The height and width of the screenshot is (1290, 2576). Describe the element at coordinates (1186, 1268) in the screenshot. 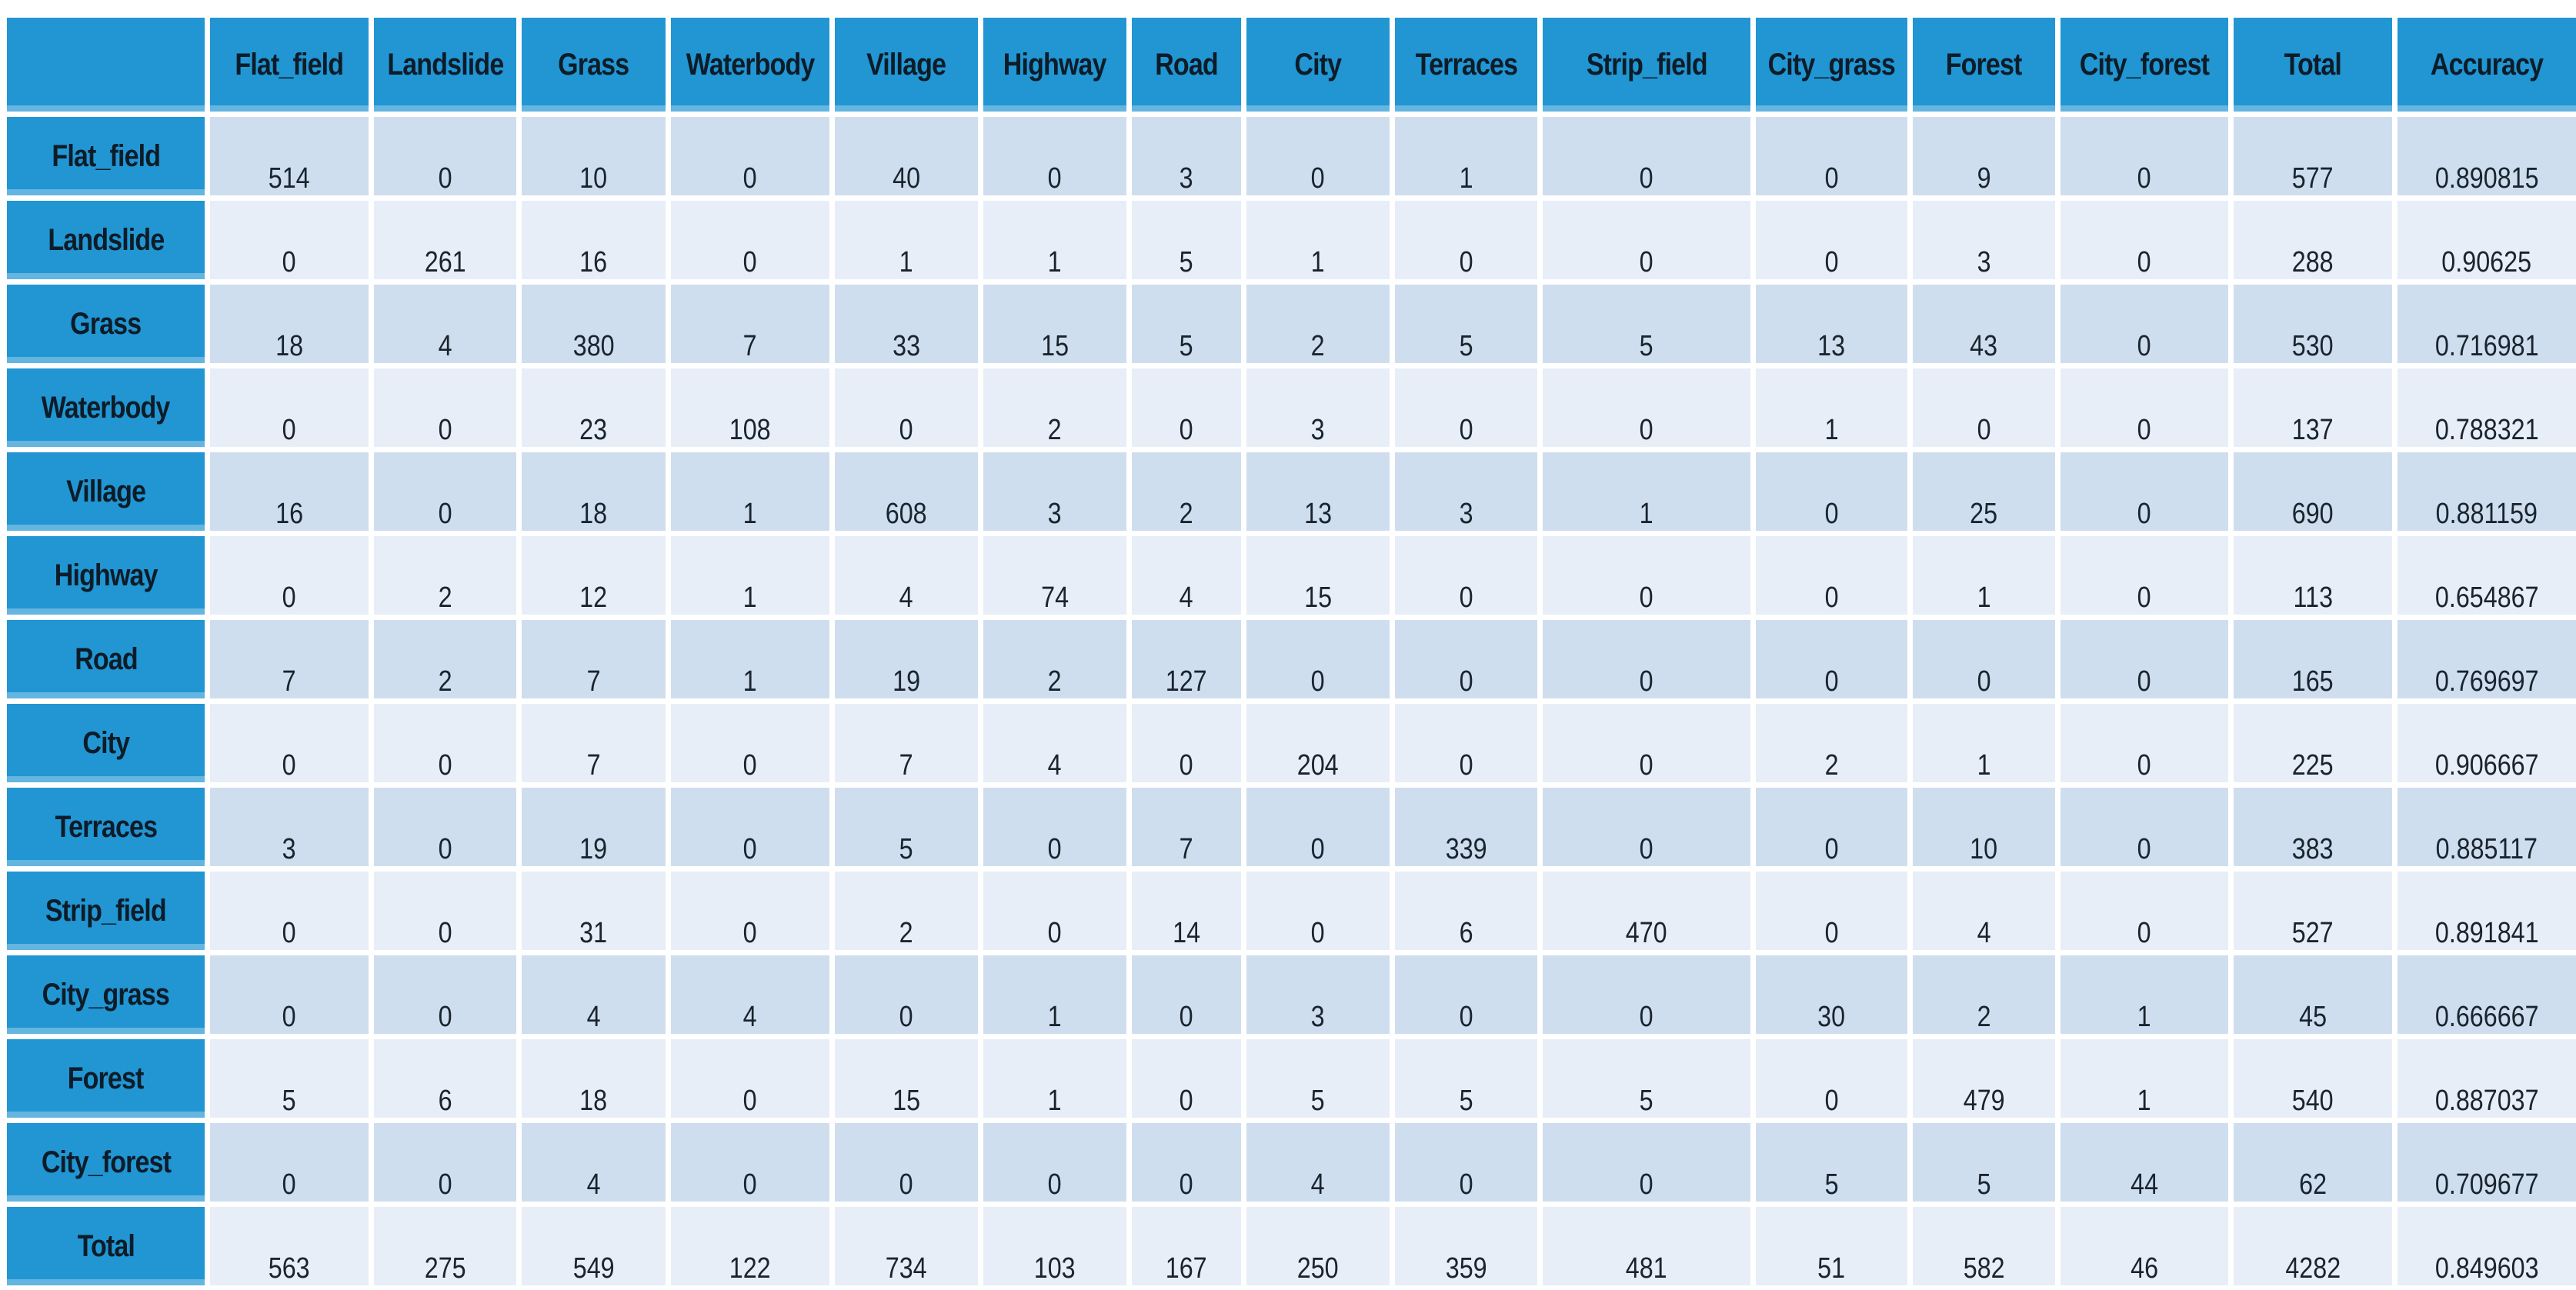

I see `cell-value: 167` at that location.